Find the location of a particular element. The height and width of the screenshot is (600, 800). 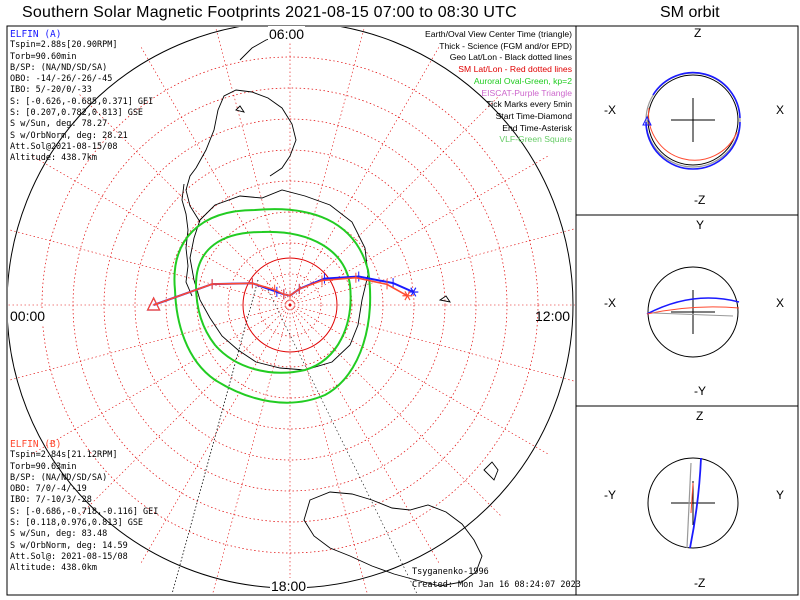

orbit1-label-left: -X is located at coordinates (610, 110).